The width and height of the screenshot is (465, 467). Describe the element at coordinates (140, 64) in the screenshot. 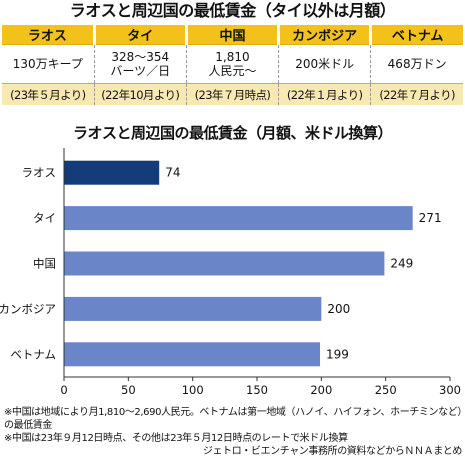

I see `value-cell-thailand: 328～354 バーツ／日` at that location.